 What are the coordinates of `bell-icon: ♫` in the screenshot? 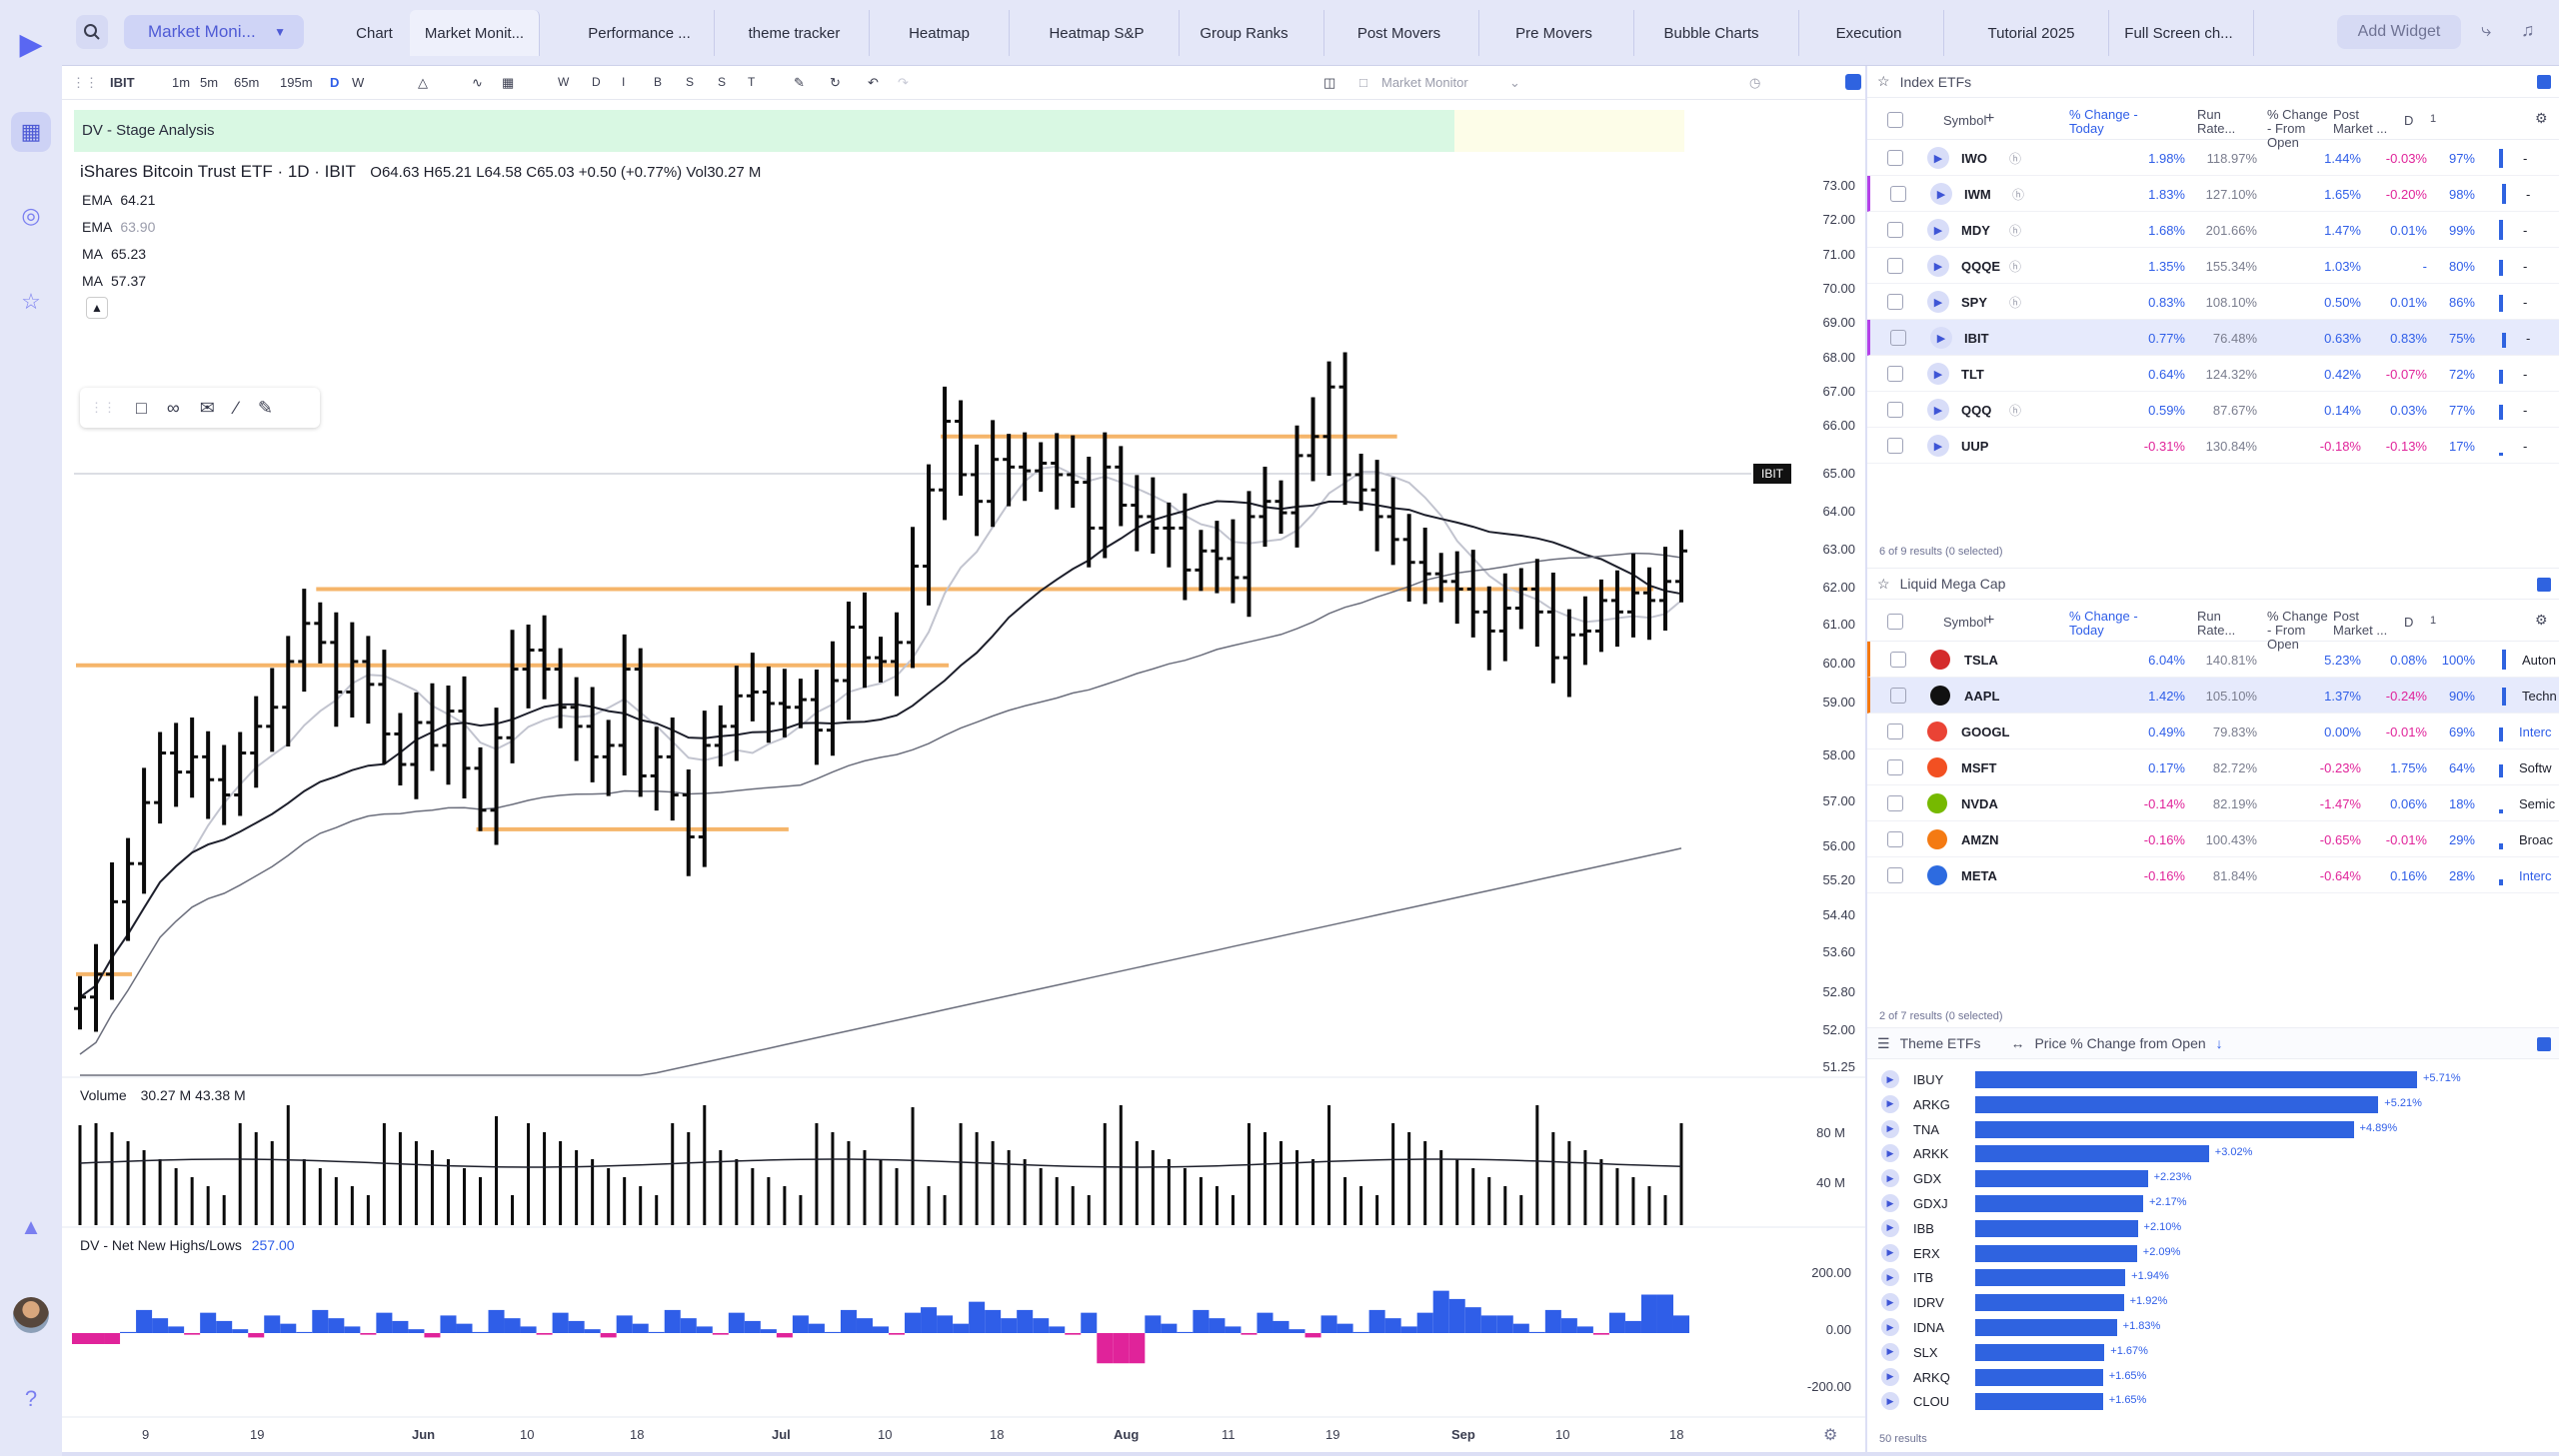 It's located at (2528, 30).